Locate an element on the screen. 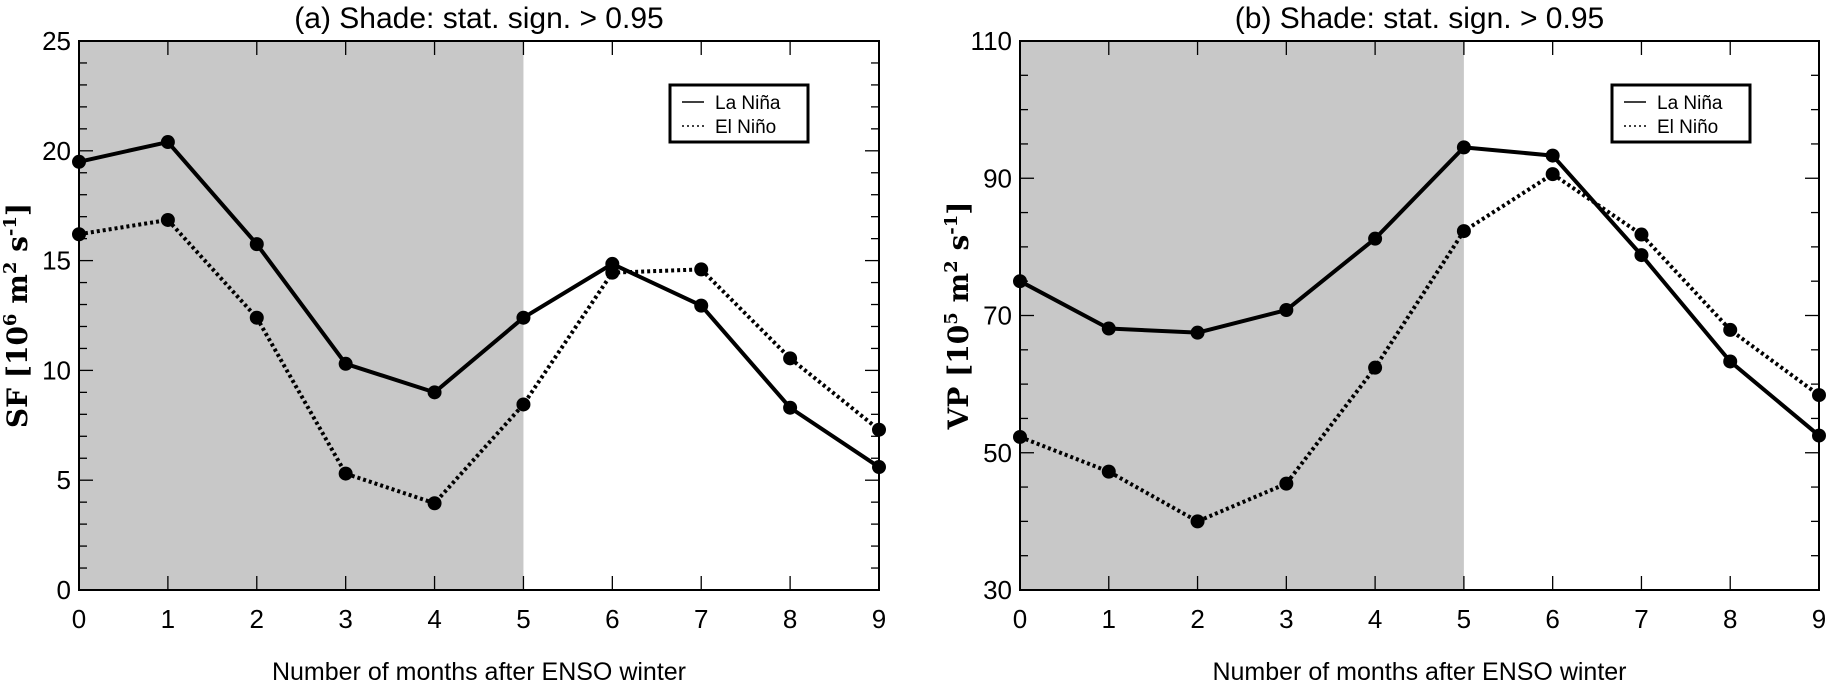 Image resolution: width=1826 pixels, height=693 pixels. y-axis-label: SF [106 m2 s-1] is located at coordinates (17, 315).